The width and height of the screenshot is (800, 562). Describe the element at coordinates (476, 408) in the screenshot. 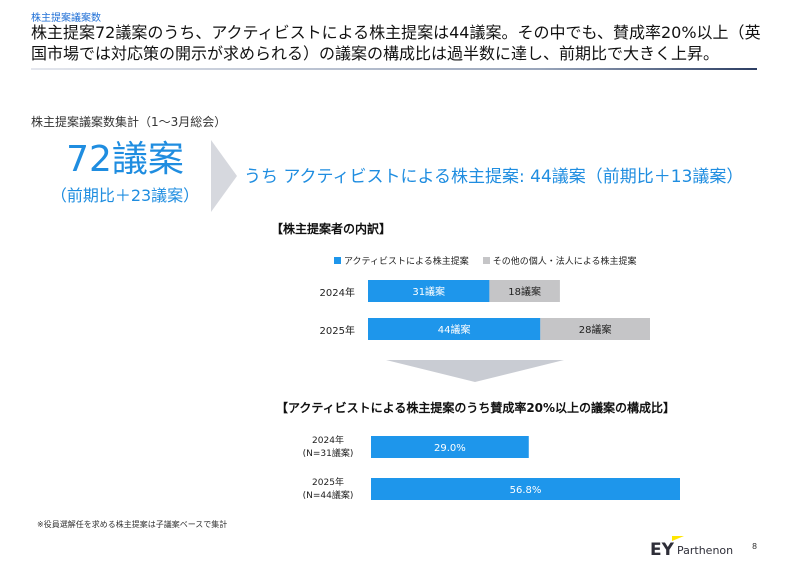

I see `ratio-chart-title: 【アクティビストによる株主提案のうち賛成率20%以上の議案の構成比】` at that location.